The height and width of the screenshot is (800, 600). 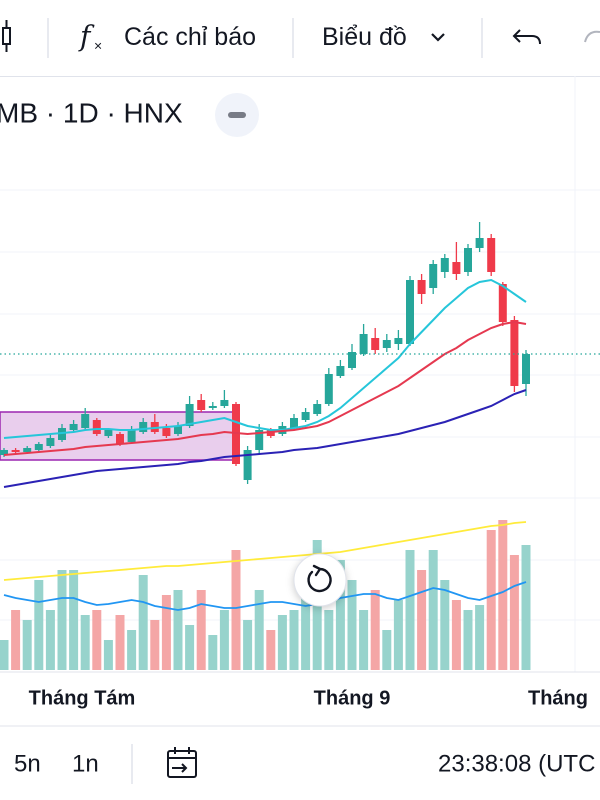 What do you see at coordinates (6, 36) in the screenshot?
I see `candle-icon` at bounding box center [6, 36].